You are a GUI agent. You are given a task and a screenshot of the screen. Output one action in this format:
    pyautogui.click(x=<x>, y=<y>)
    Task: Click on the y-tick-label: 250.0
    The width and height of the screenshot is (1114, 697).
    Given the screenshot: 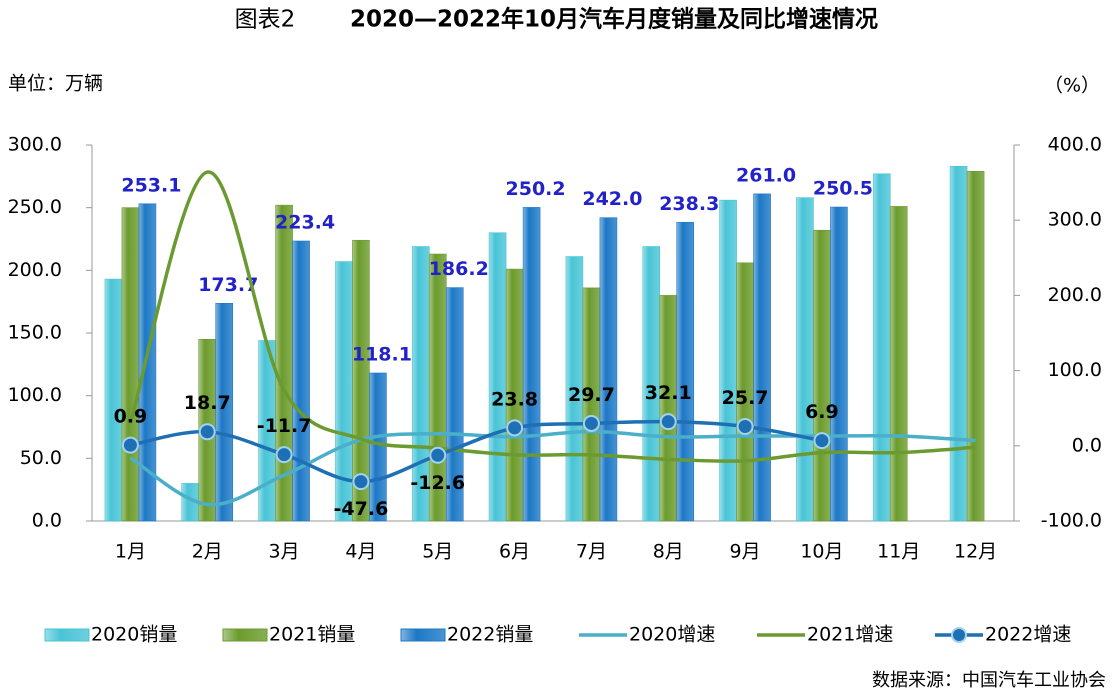 What is the action you would take?
    pyautogui.click(x=35, y=207)
    